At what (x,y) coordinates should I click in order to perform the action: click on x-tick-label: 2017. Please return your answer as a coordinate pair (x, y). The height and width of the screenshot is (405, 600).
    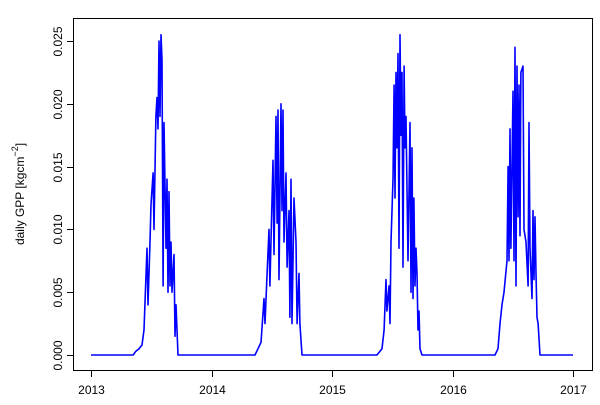
    Looking at the image, I should click on (573, 390).